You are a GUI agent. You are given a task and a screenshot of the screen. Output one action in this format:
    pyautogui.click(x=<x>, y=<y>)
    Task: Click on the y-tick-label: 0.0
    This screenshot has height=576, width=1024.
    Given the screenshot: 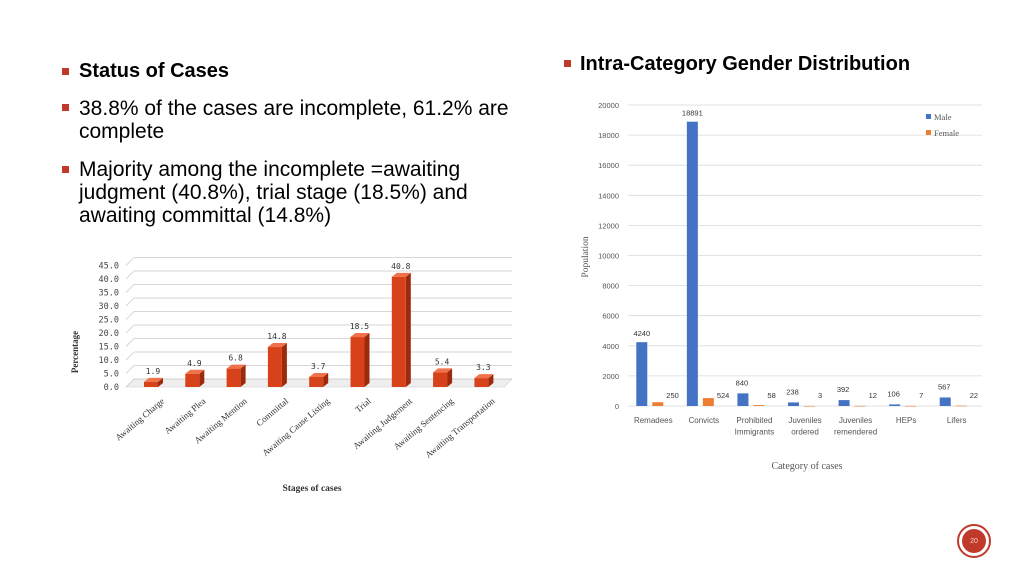 What is the action you would take?
    pyautogui.click(x=111, y=388)
    